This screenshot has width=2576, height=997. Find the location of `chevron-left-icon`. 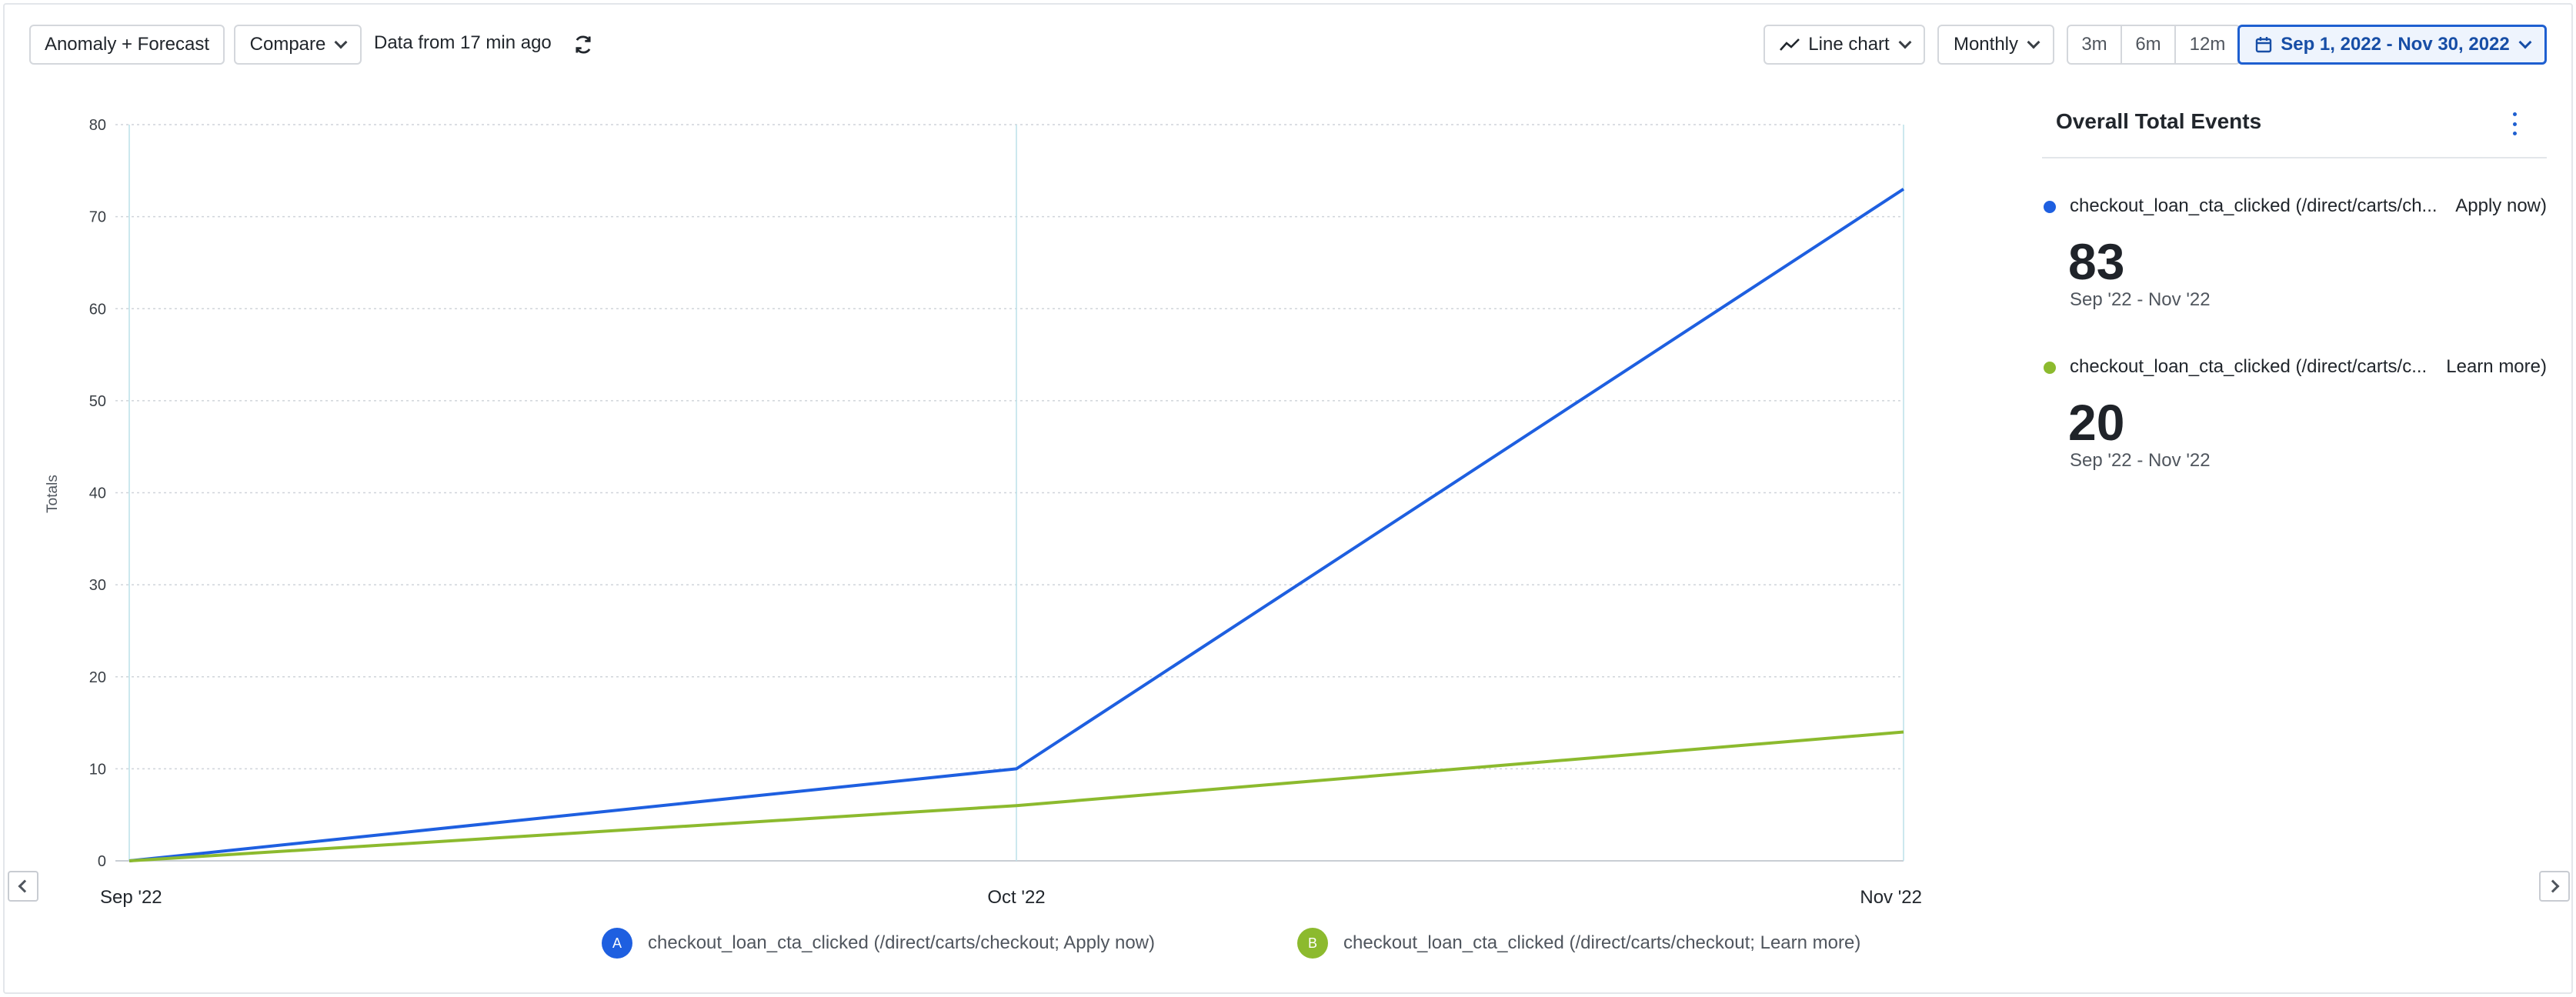

chevron-left-icon is located at coordinates (25, 886).